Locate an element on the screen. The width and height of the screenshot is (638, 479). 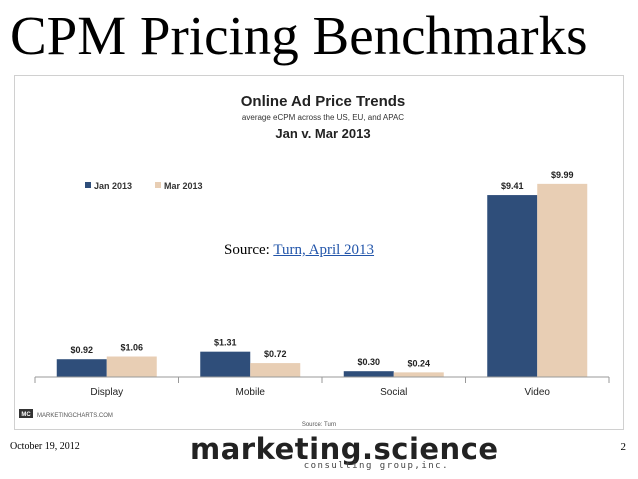
source-link: Turn, April 2013 is located at coordinates (324, 250).